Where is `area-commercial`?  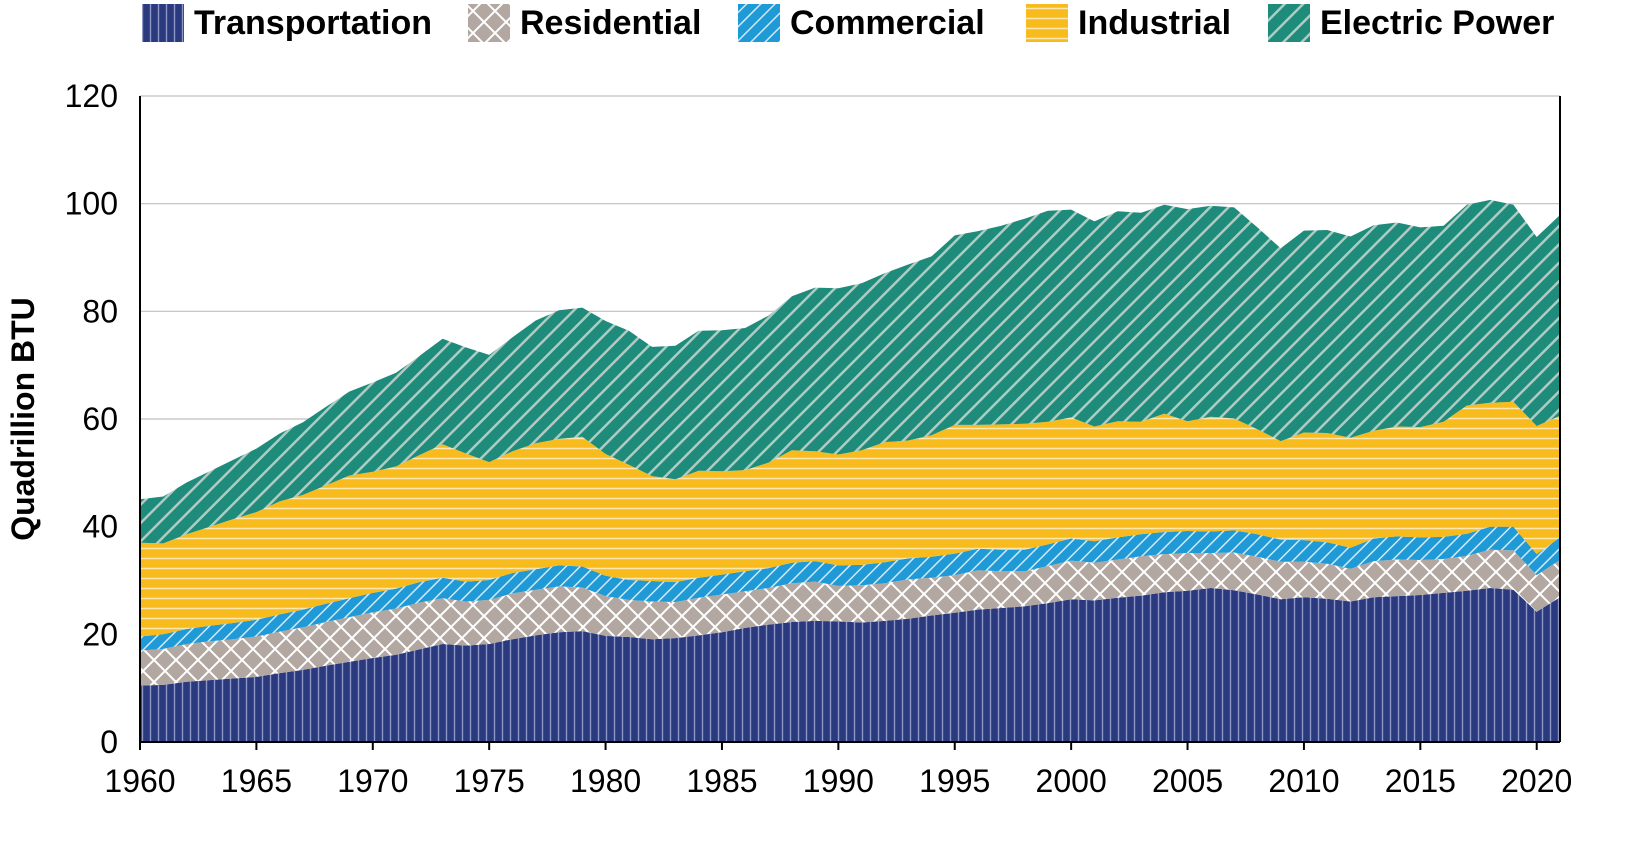 area-commercial is located at coordinates (850, 588).